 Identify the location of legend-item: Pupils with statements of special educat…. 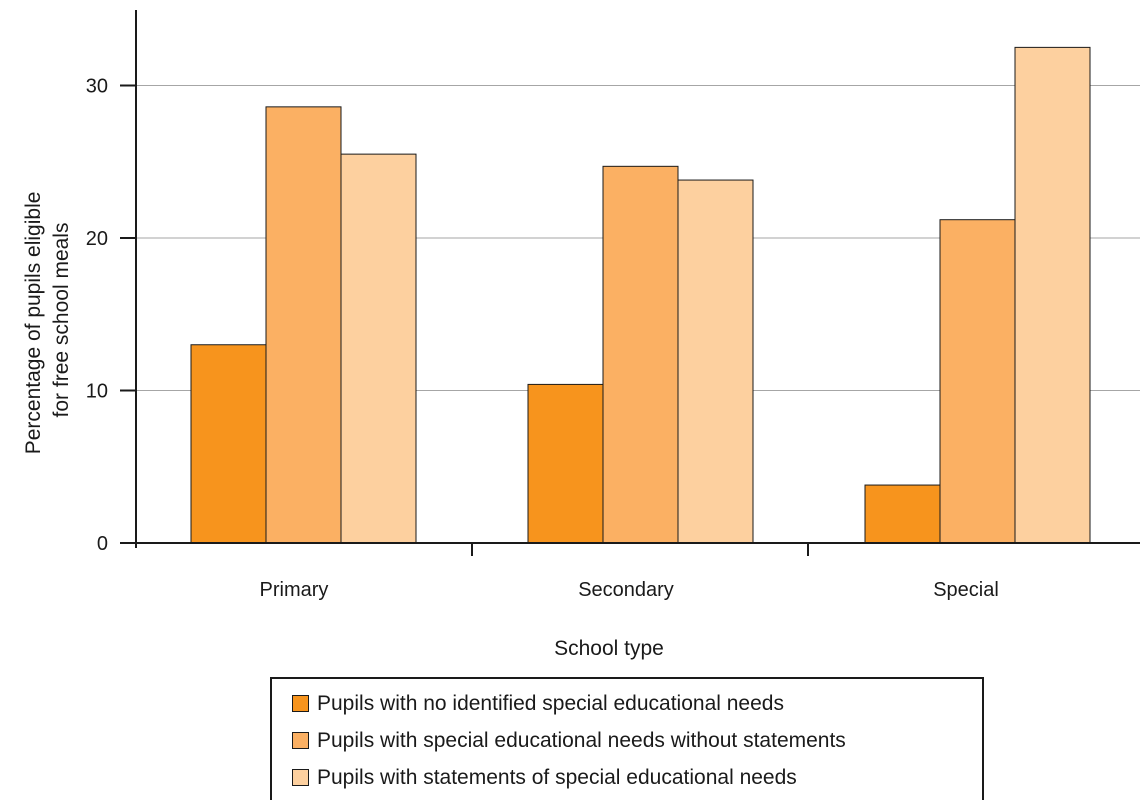
(627, 777).